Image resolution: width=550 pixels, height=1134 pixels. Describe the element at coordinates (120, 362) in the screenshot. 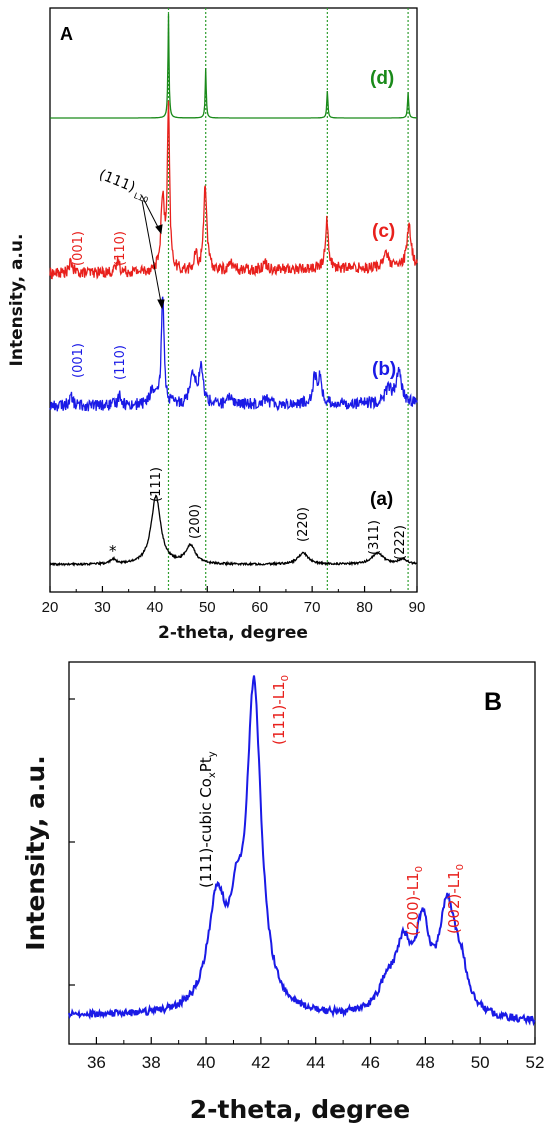

I see `peak-label-b-110: (110)` at that location.